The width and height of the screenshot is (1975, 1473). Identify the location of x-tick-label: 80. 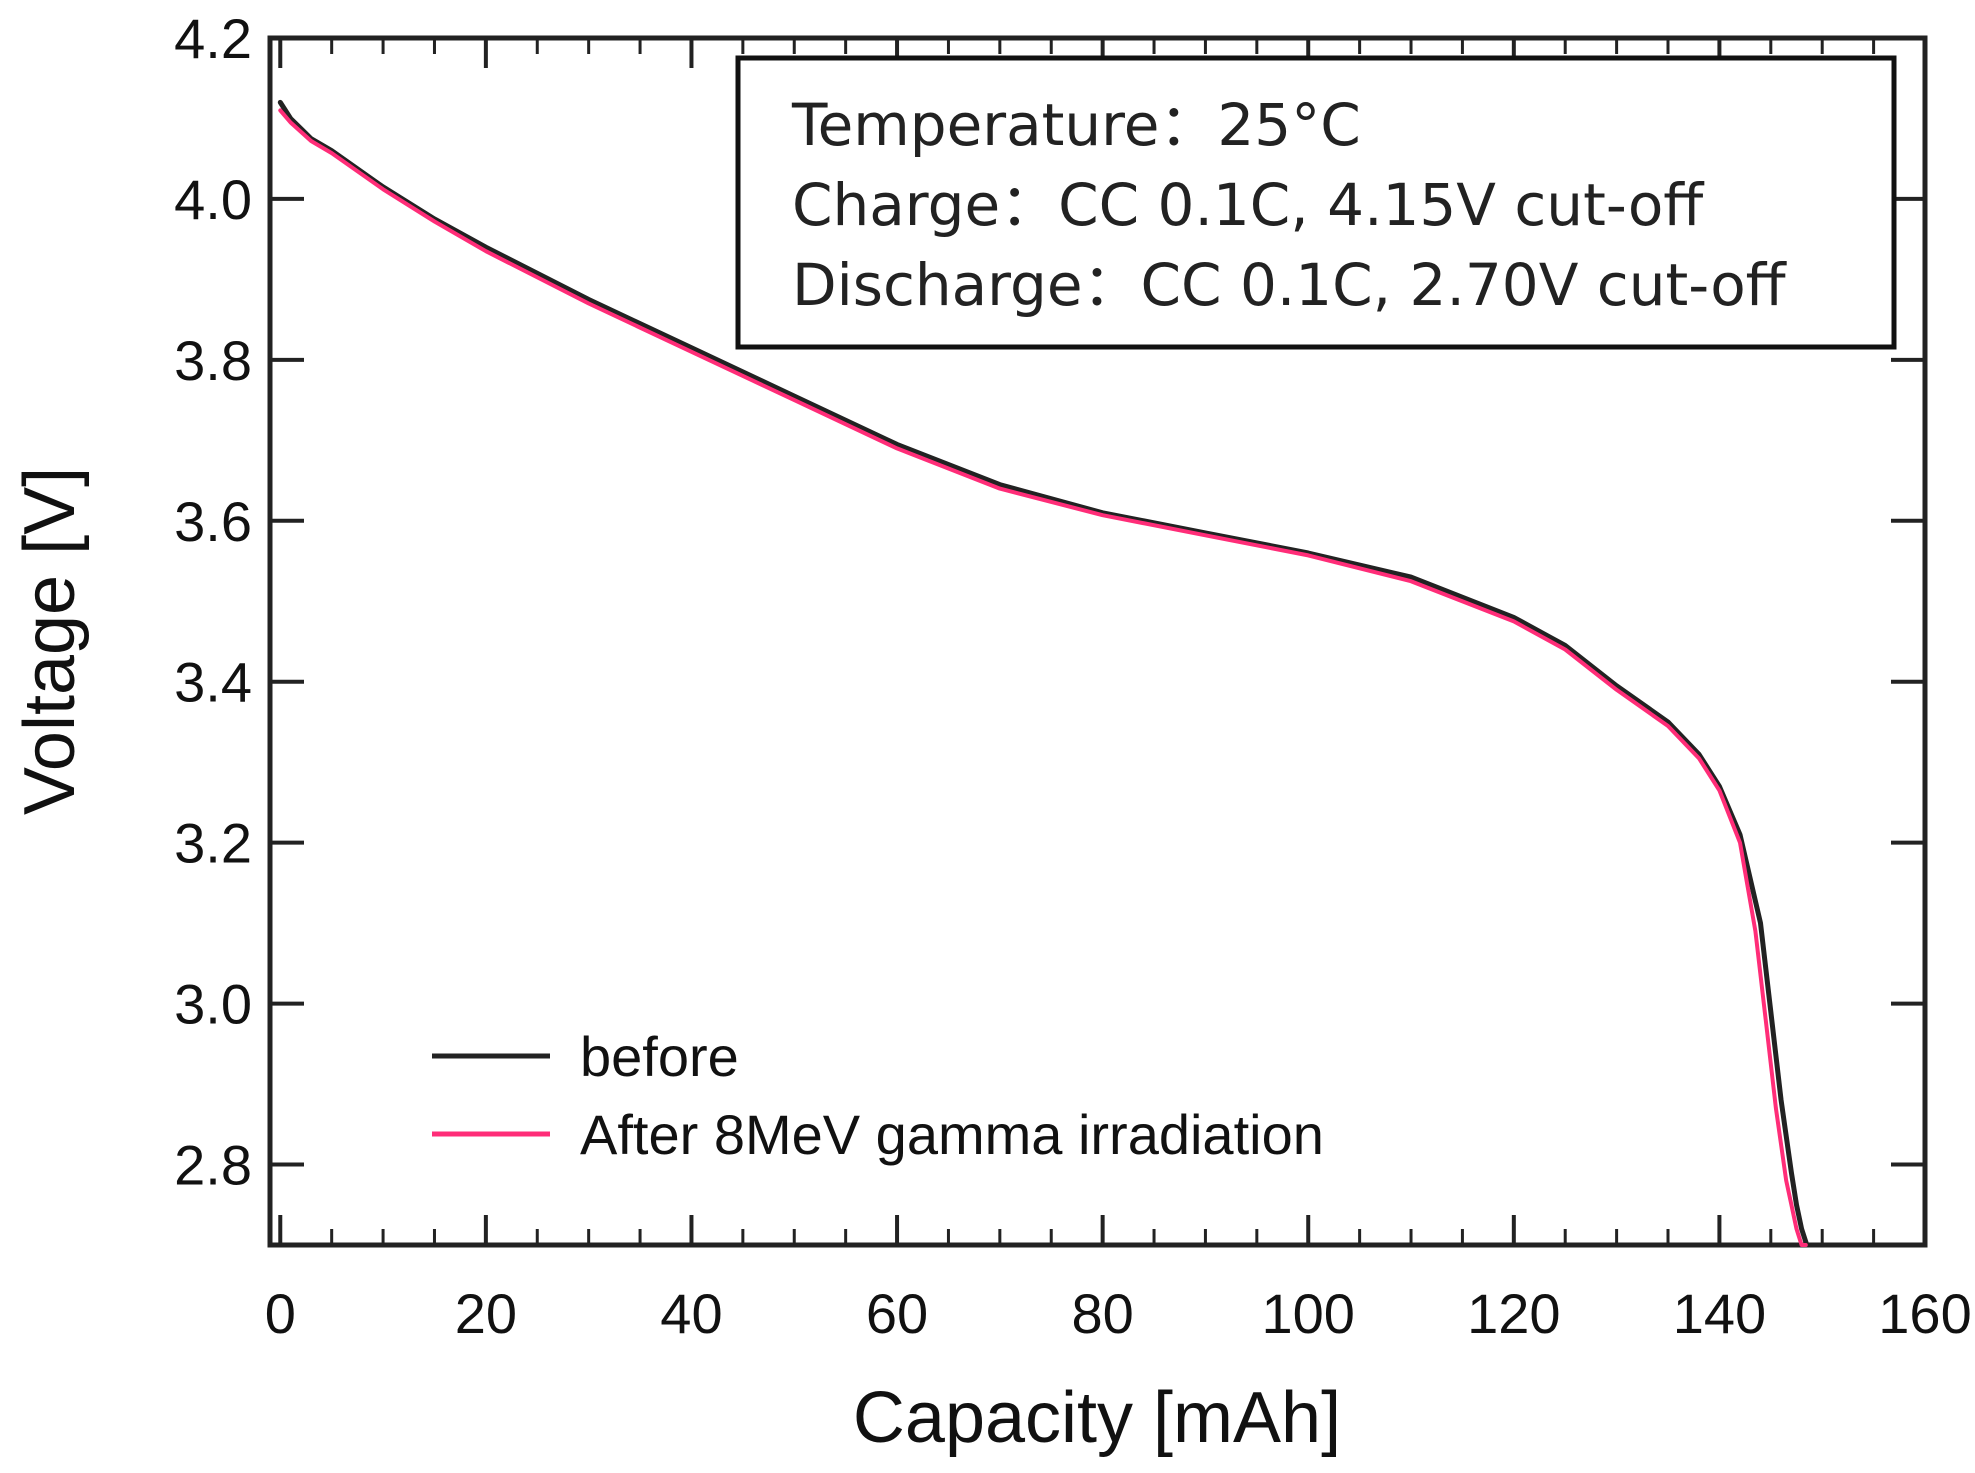
(1102, 1313).